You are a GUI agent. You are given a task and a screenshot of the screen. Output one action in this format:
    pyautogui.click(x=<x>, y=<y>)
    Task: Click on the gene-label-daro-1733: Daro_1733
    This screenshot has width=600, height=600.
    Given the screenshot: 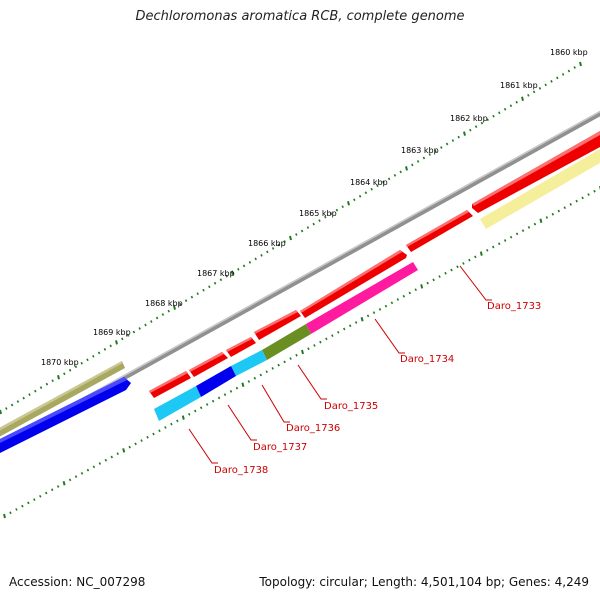 What is the action you would take?
    pyautogui.click(x=514, y=306)
    